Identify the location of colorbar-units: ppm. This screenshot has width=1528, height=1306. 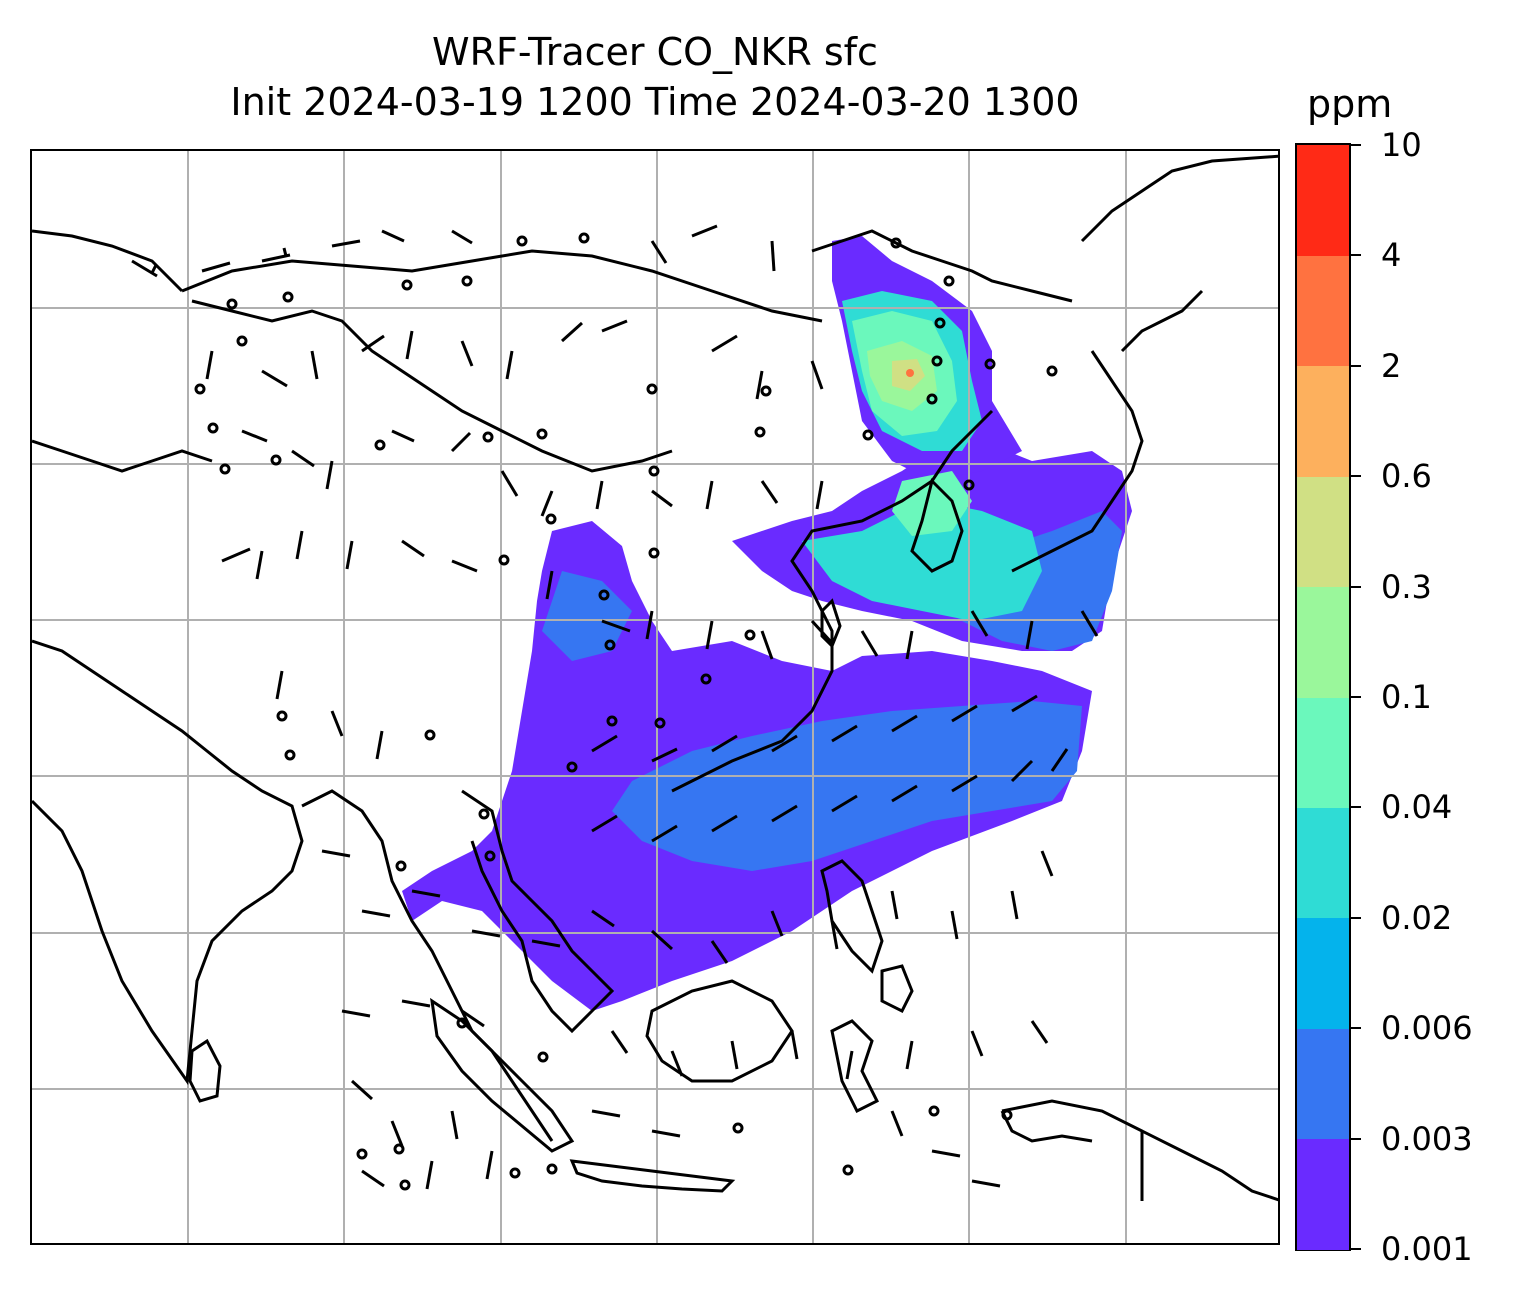
(1350, 104).